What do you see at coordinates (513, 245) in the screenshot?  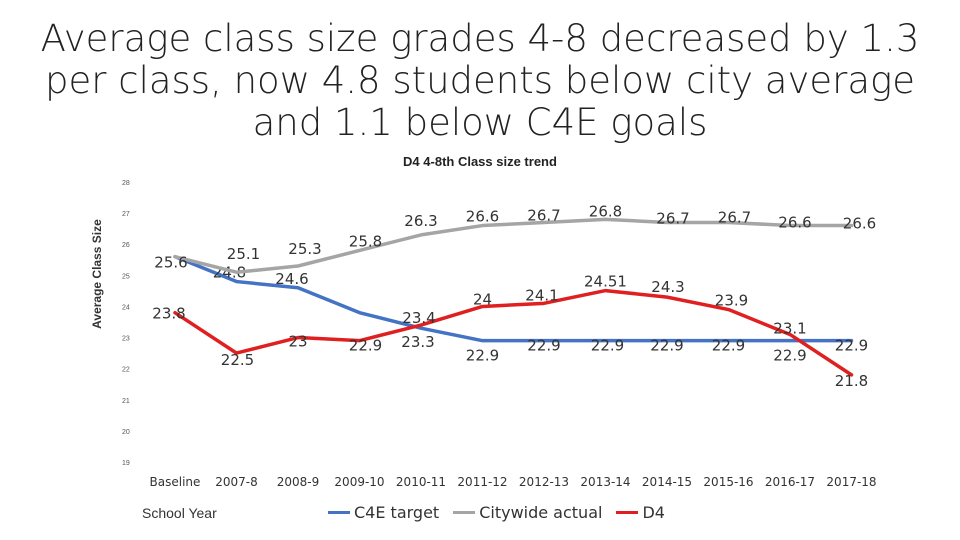 I see `series-line-citywide` at bounding box center [513, 245].